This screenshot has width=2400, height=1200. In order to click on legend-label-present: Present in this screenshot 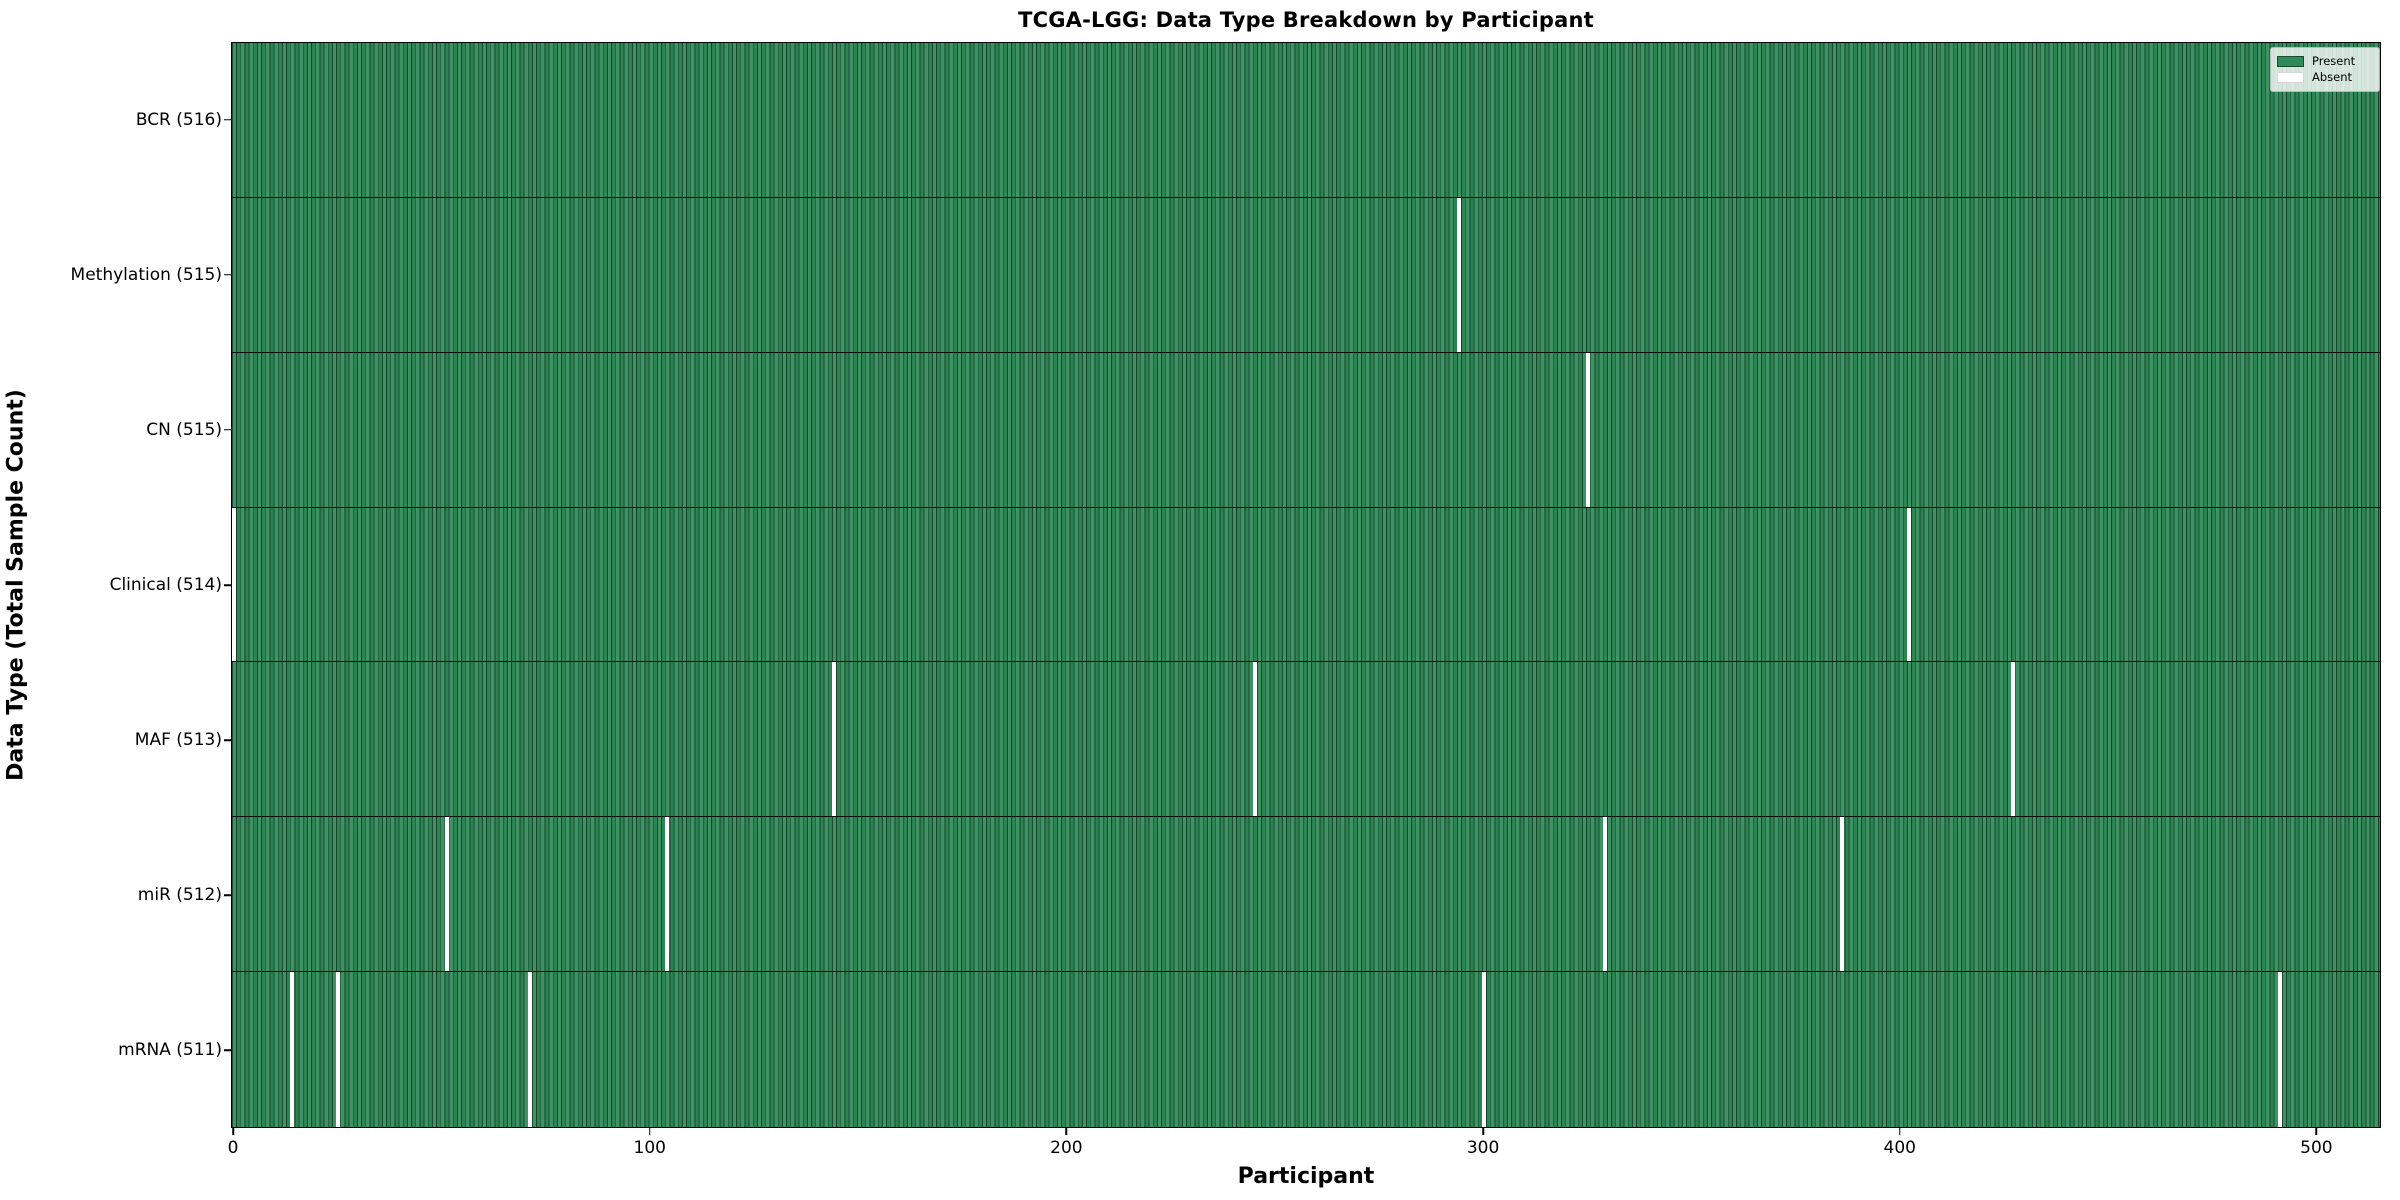, I will do `click(2334, 61)`.